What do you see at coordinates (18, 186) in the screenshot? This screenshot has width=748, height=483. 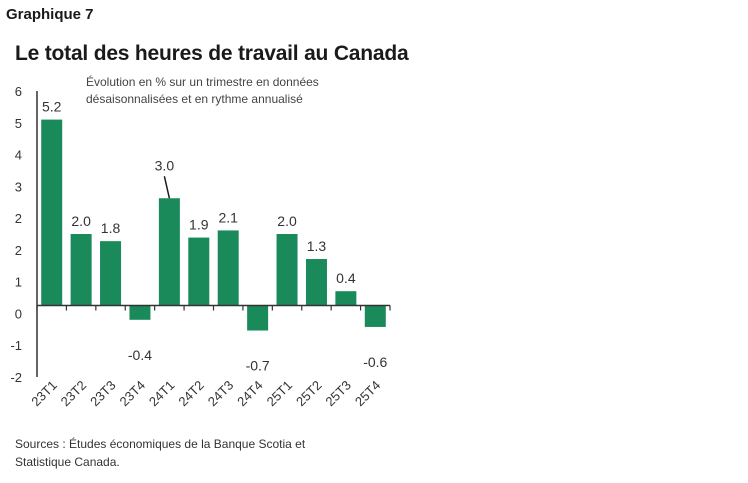 I see `y-tick-label: 3` at bounding box center [18, 186].